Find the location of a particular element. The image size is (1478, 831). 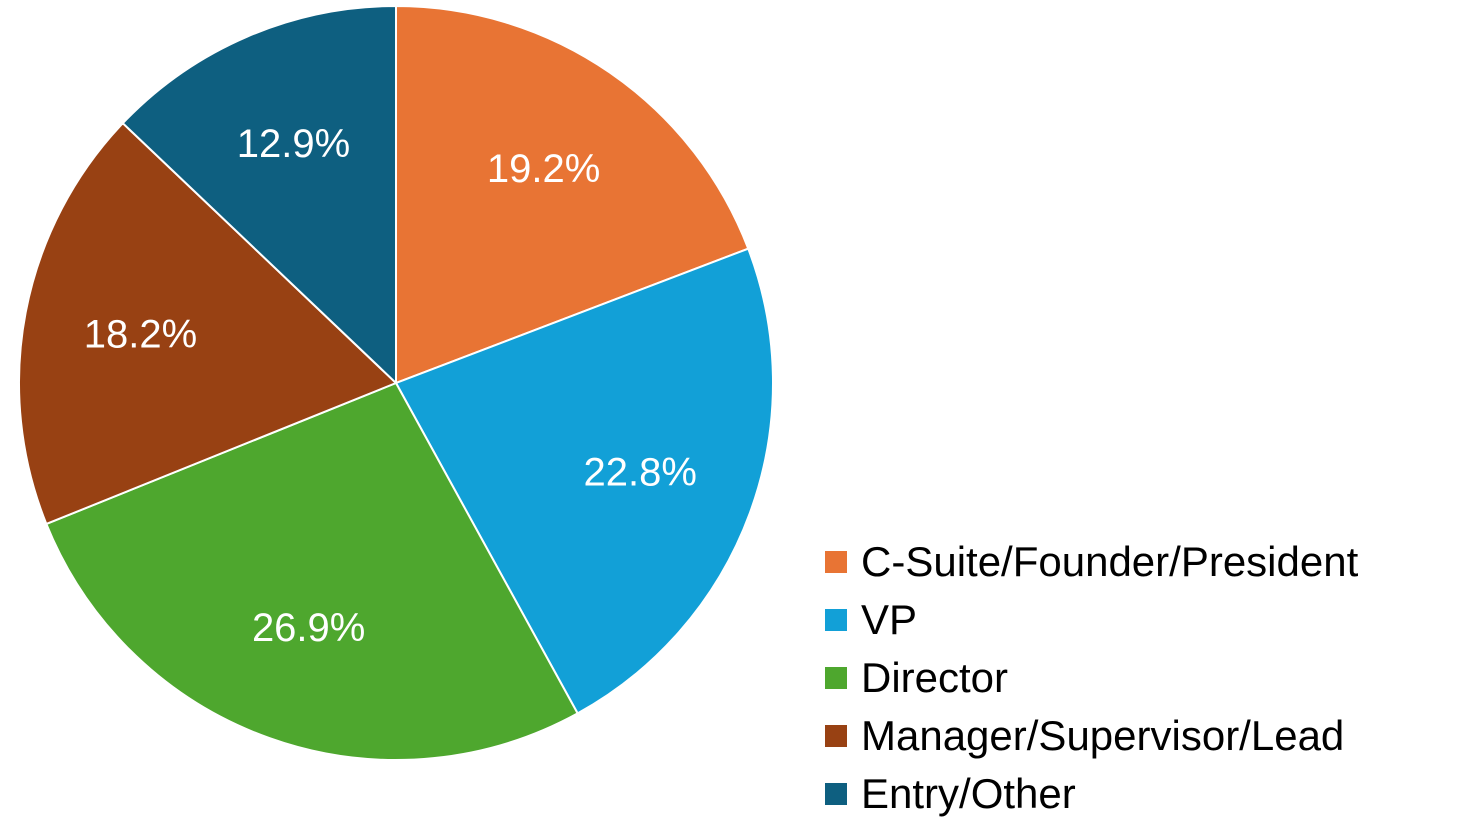

legend-item-vp: VP is located at coordinates (1091, 620).